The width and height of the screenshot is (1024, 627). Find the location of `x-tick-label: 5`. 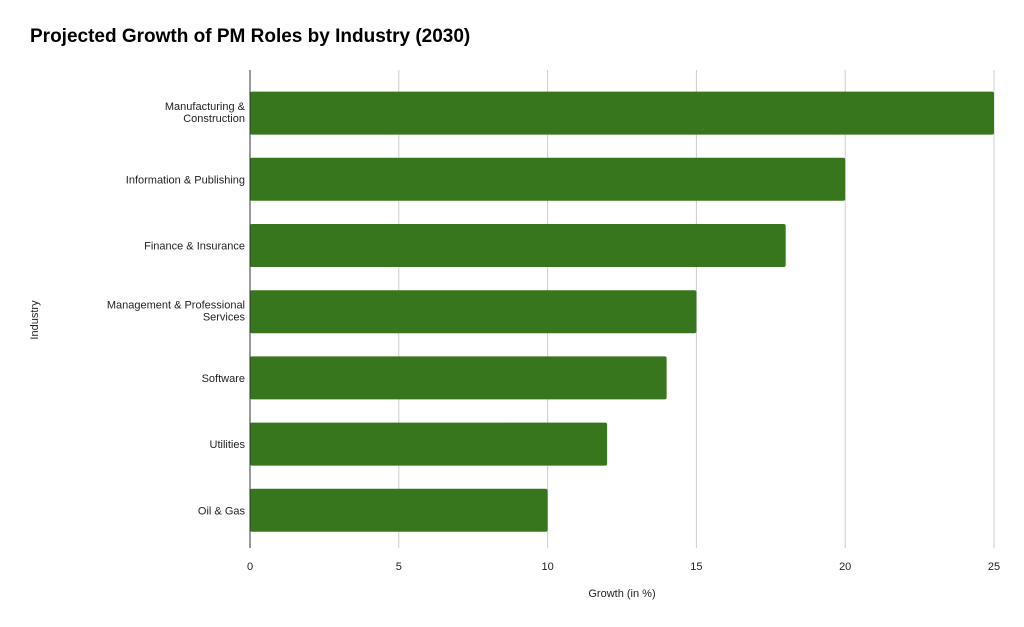

x-tick-label: 5 is located at coordinates (399, 567).